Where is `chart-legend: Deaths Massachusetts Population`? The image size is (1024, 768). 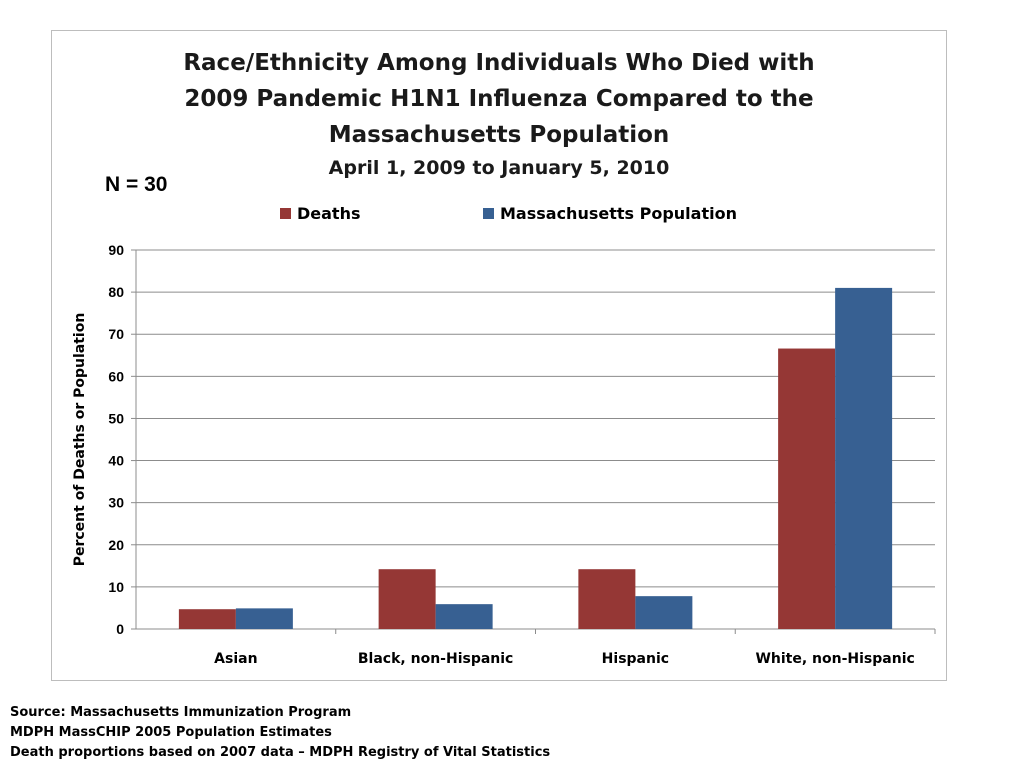 chart-legend: Deaths Massachusetts Population is located at coordinates (499, 214).